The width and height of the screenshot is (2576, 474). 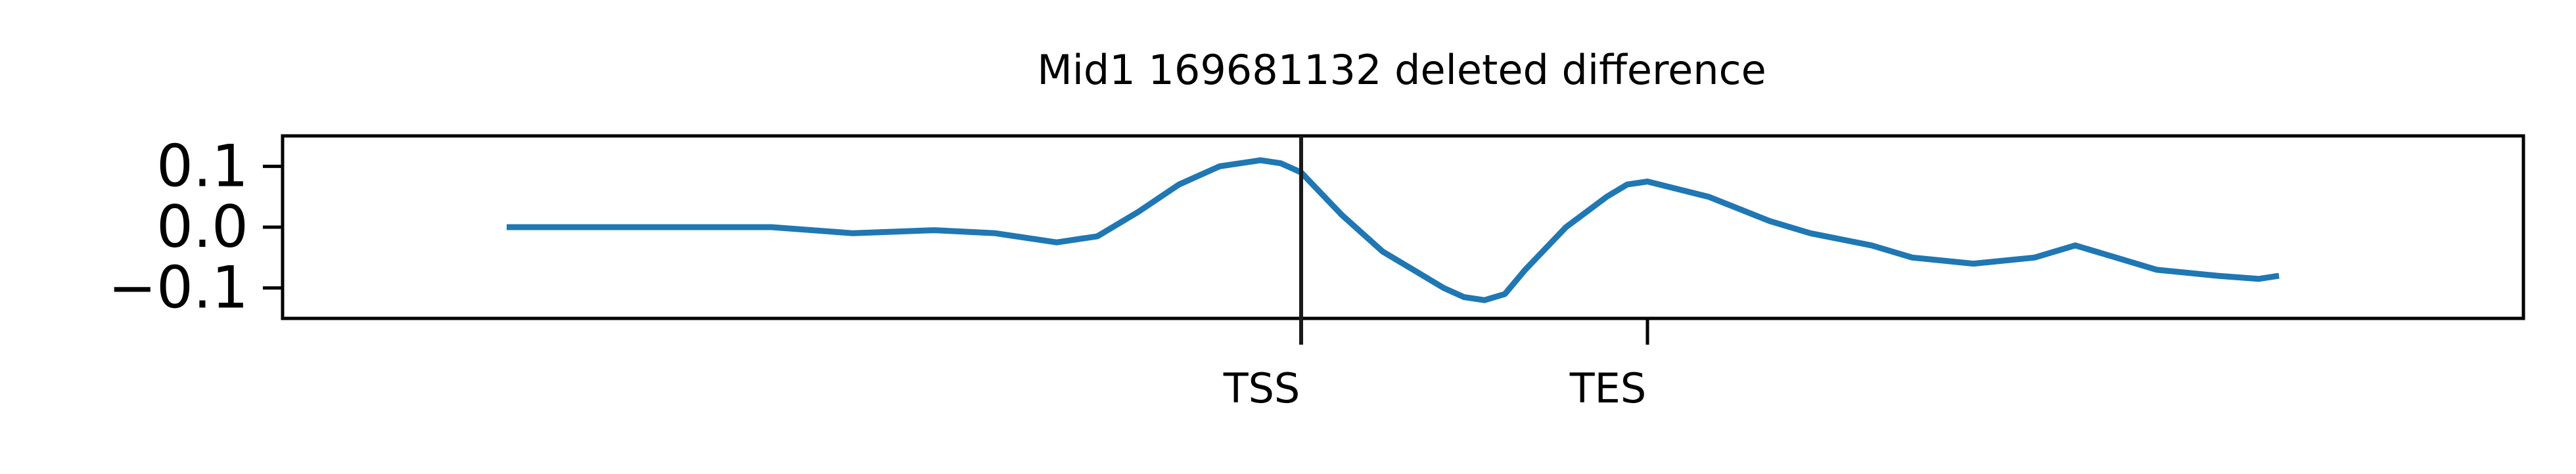 What do you see at coordinates (178, 288) in the screenshot?
I see `y-tick-label: −0.1` at bounding box center [178, 288].